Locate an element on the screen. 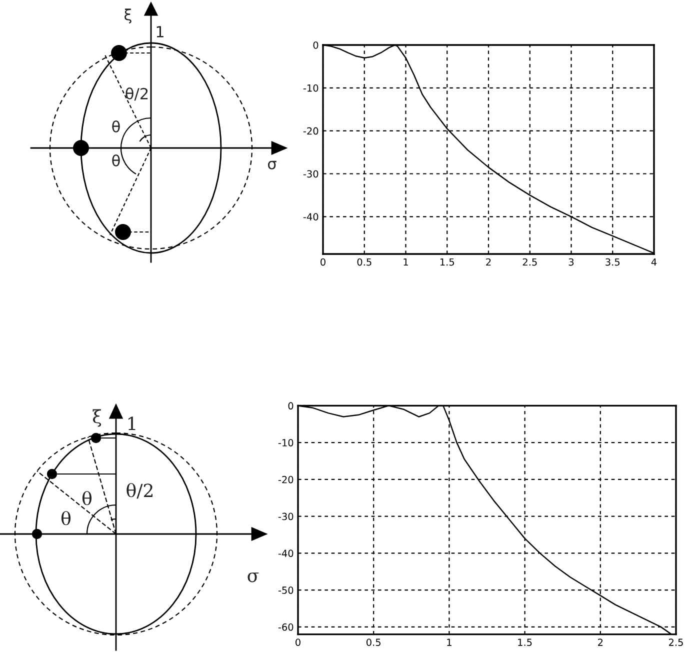 The width and height of the screenshot is (685, 652). y-tick-label: -50 is located at coordinates (286, 590).